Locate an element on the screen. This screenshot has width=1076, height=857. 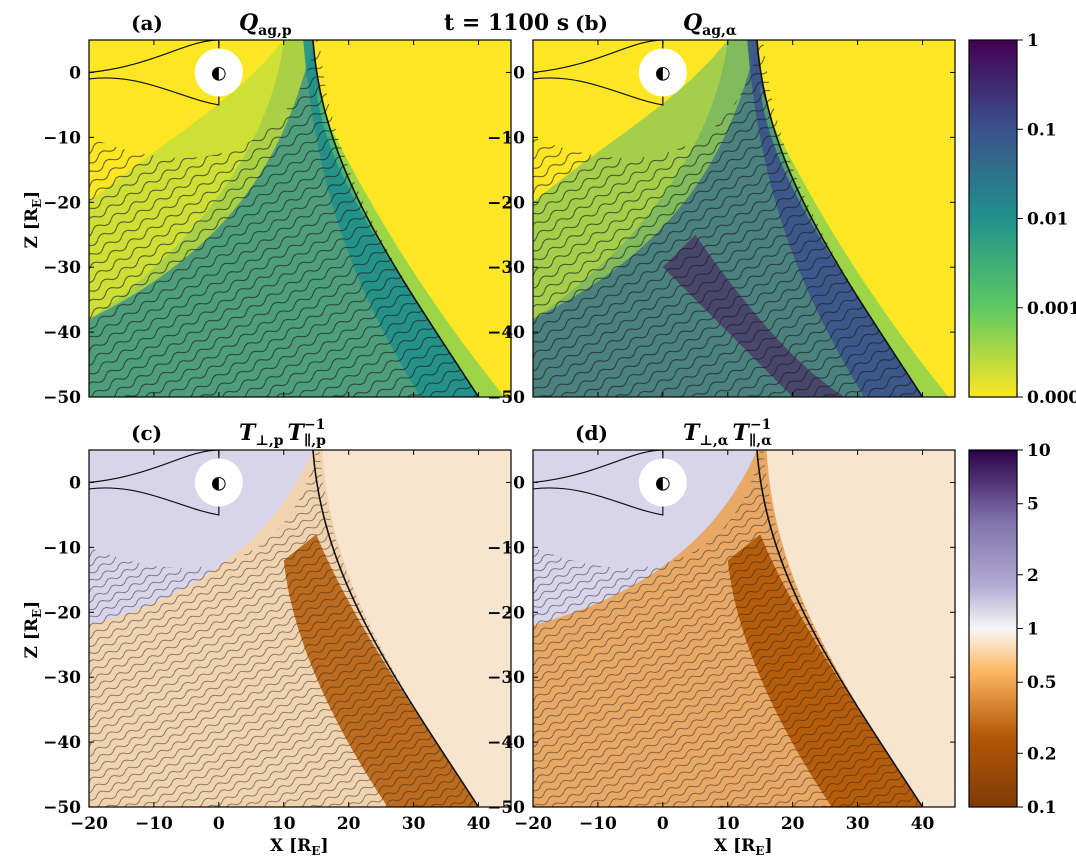
colorbar-tick-label: 0.2 is located at coordinates (1042, 754).